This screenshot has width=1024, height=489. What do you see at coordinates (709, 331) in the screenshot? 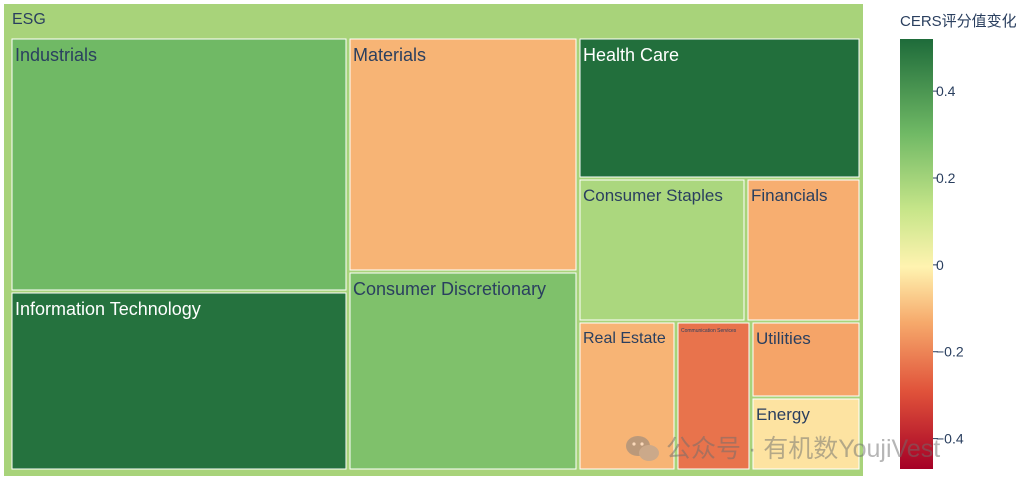
I see `treemap-tile-label-communication-services: Communication Services` at bounding box center [709, 331].